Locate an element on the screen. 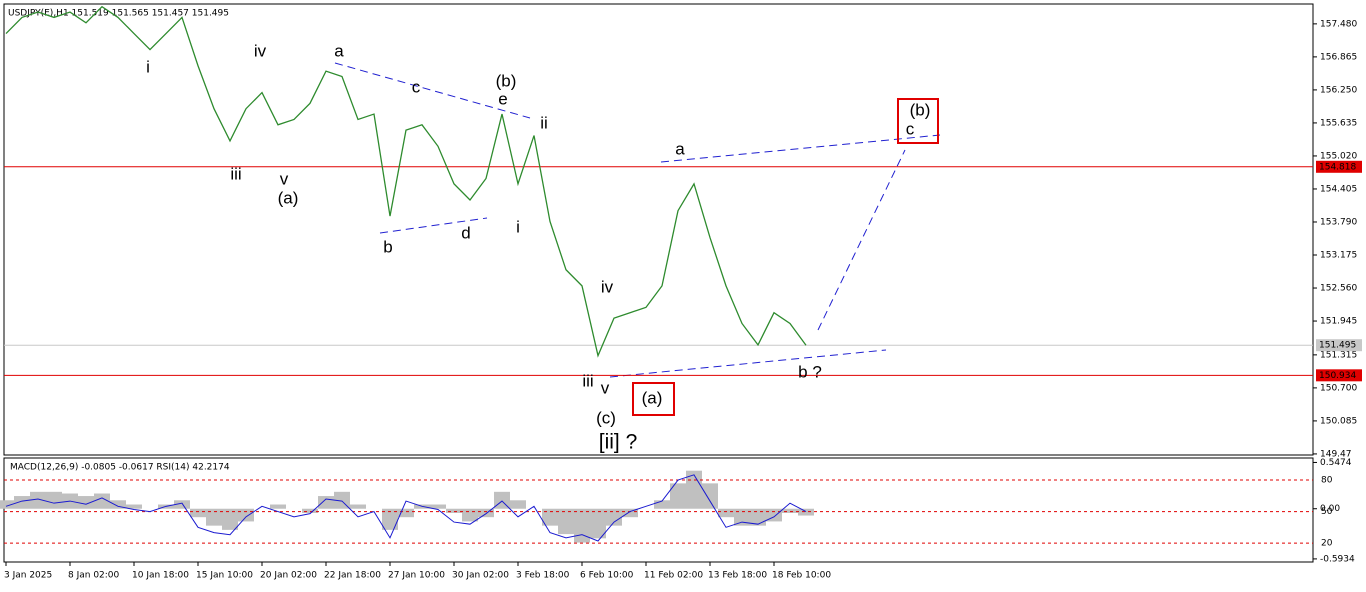 The image size is (1366, 592). wave-label: c is located at coordinates (416, 86).